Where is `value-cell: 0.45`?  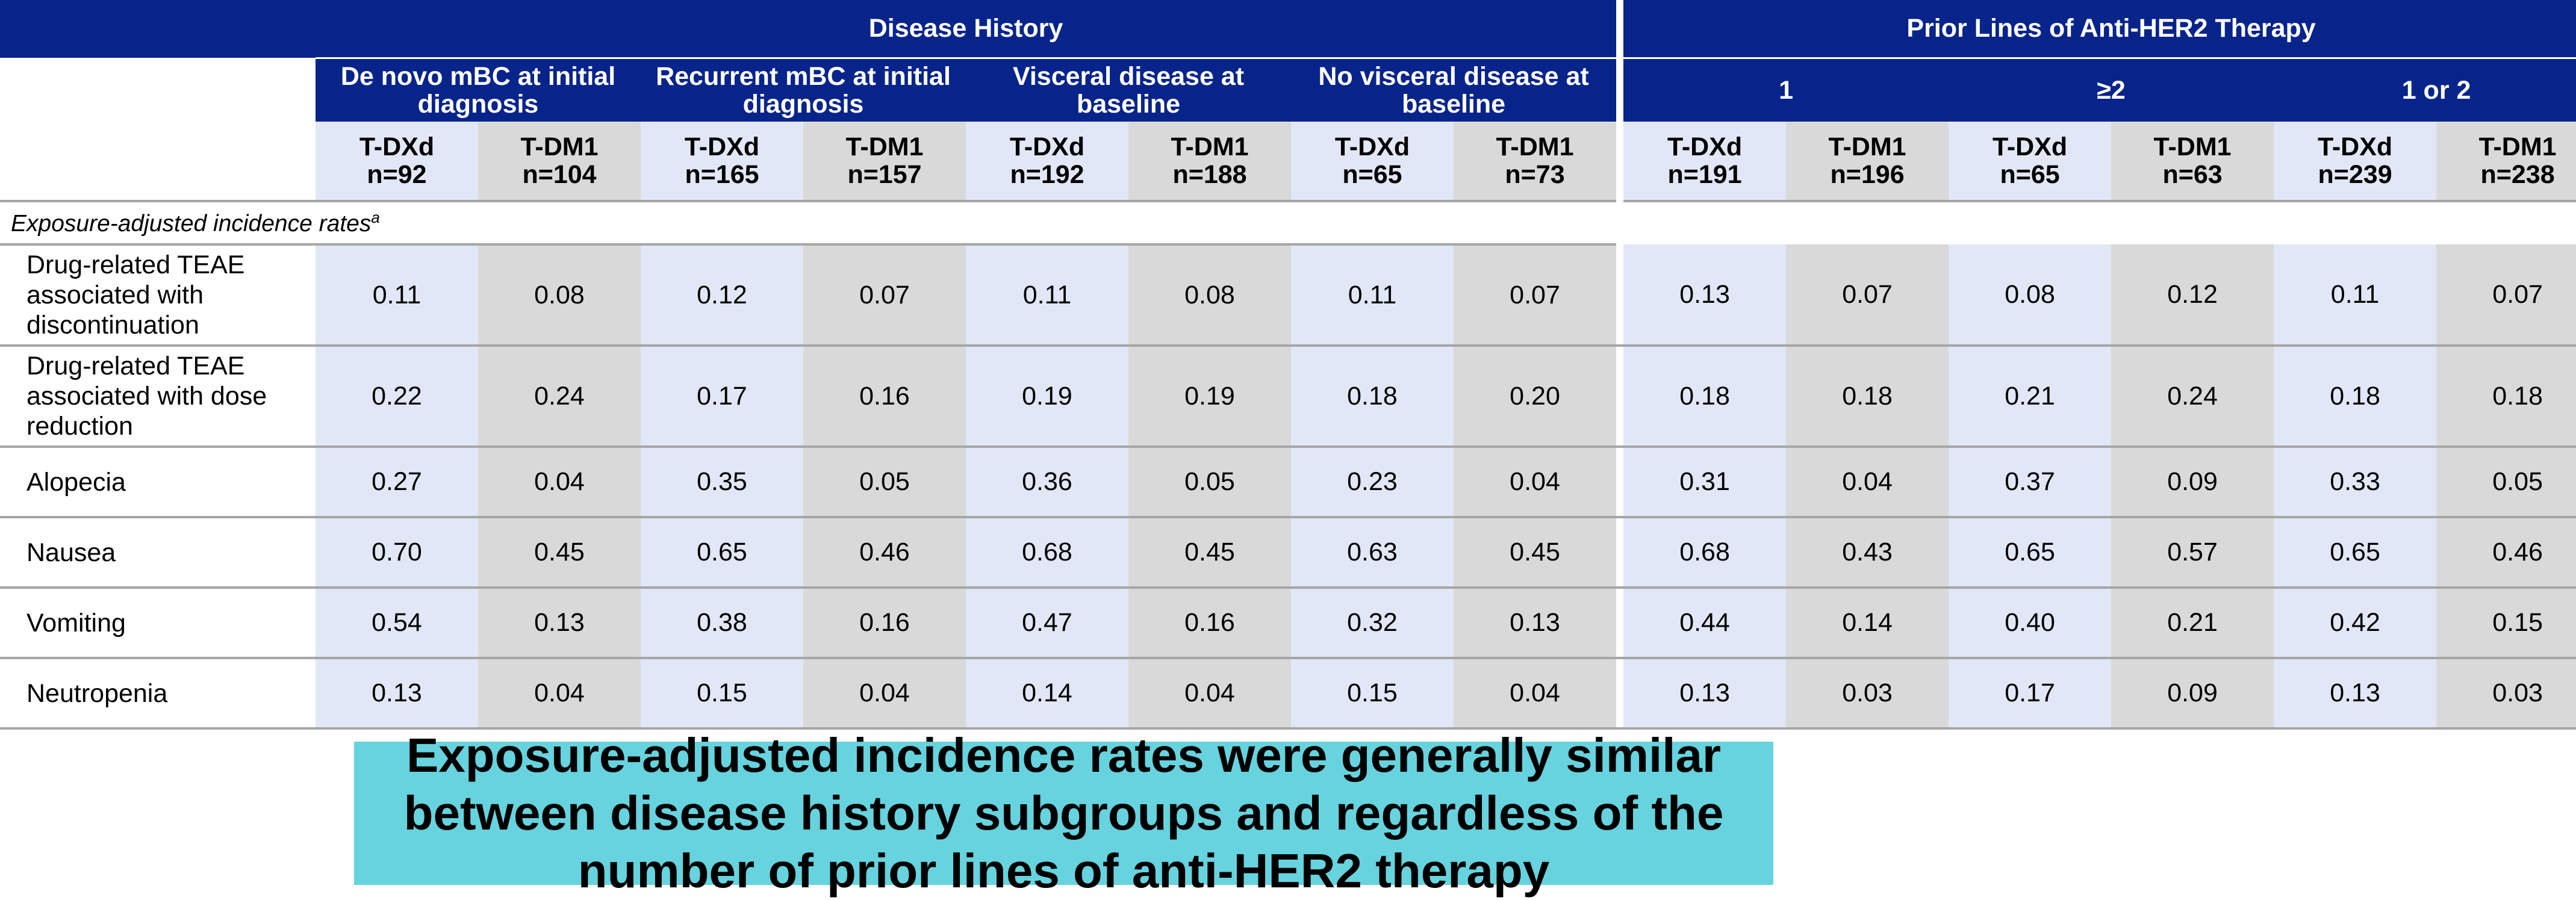
value-cell: 0.45 is located at coordinates (559, 553).